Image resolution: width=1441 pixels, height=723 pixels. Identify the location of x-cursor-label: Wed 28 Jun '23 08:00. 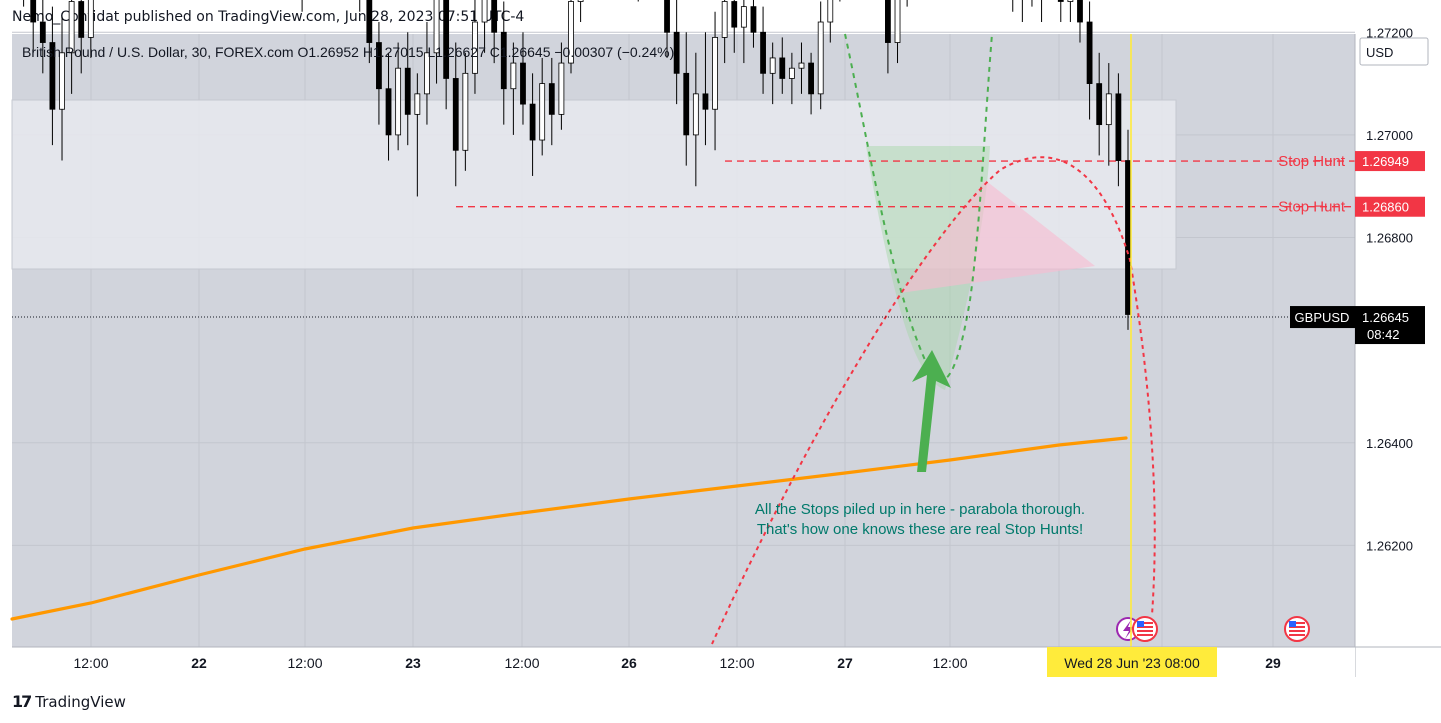
(1132, 663).